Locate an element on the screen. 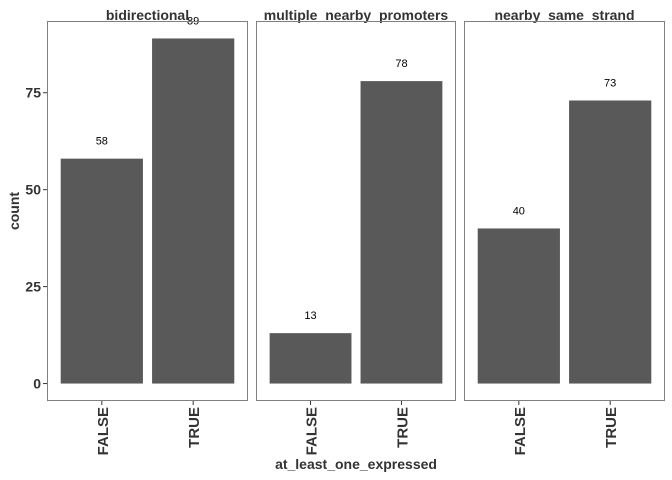 The height and width of the screenshot is (480, 672). y-axis-title: count is located at coordinates (14, 211).